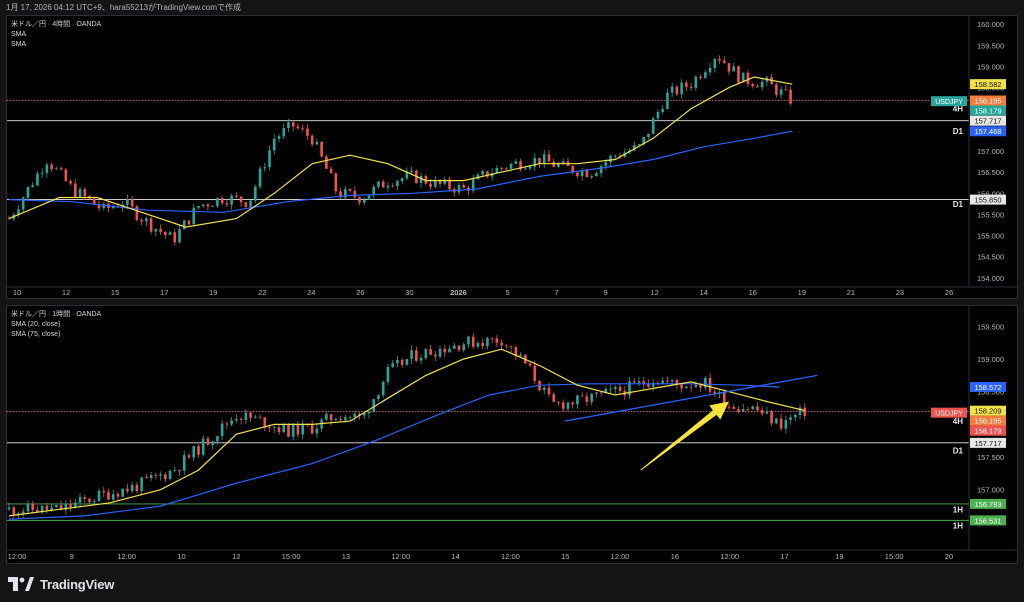 This screenshot has width=1024, height=602. Describe the element at coordinates (851, 292) in the screenshot. I see `x-tick-label: 21` at that location.